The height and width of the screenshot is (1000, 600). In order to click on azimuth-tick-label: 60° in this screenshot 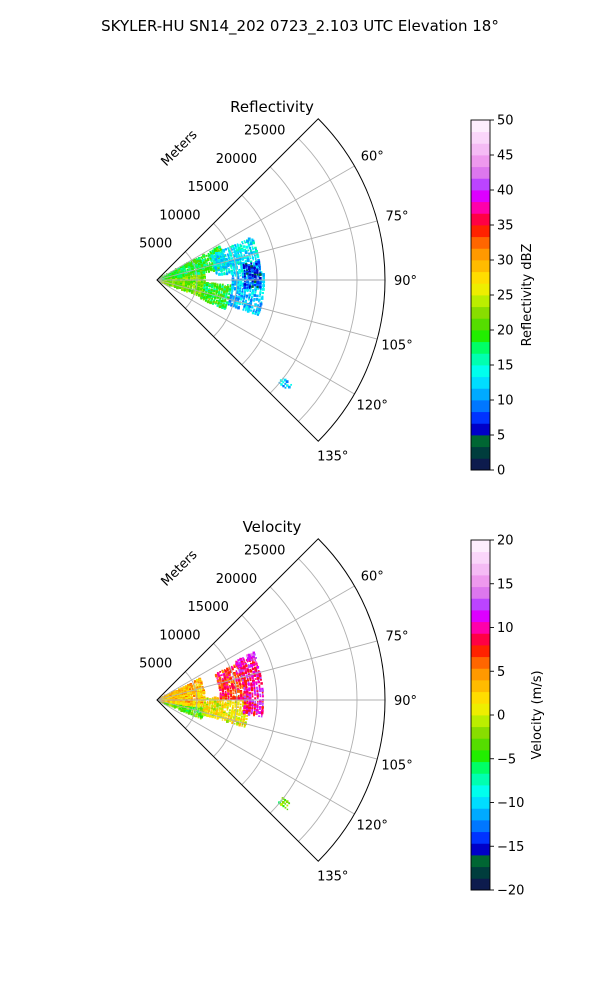, I will do `click(372, 157)`.